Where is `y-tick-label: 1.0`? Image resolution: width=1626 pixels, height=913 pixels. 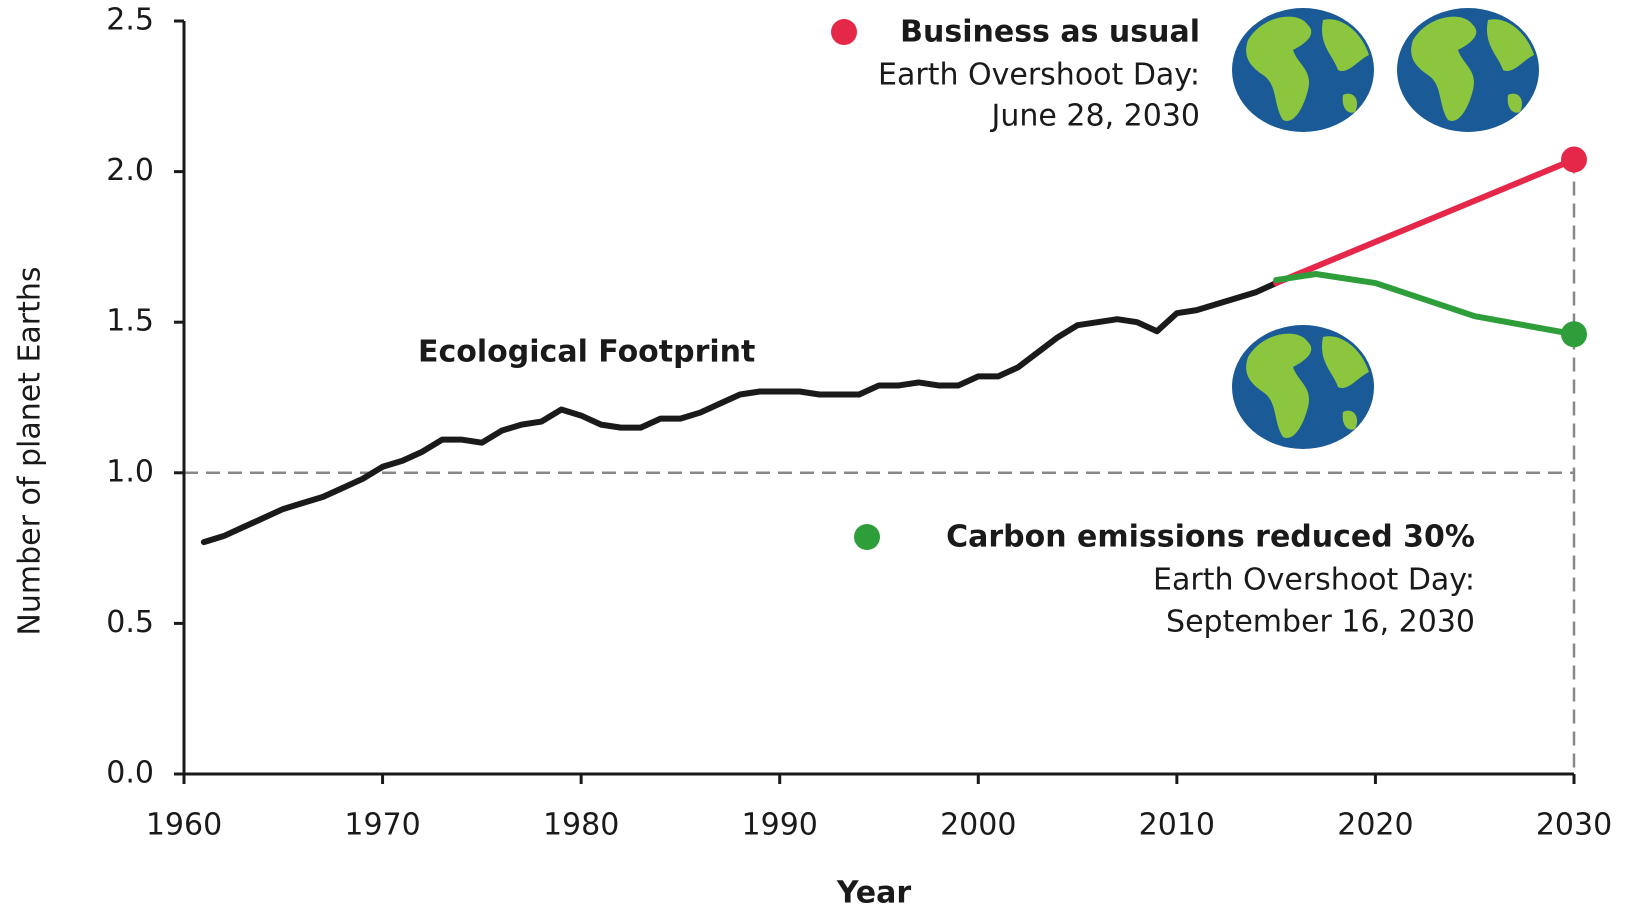 y-tick-label: 1.0 is located at coordinates (130, 471).